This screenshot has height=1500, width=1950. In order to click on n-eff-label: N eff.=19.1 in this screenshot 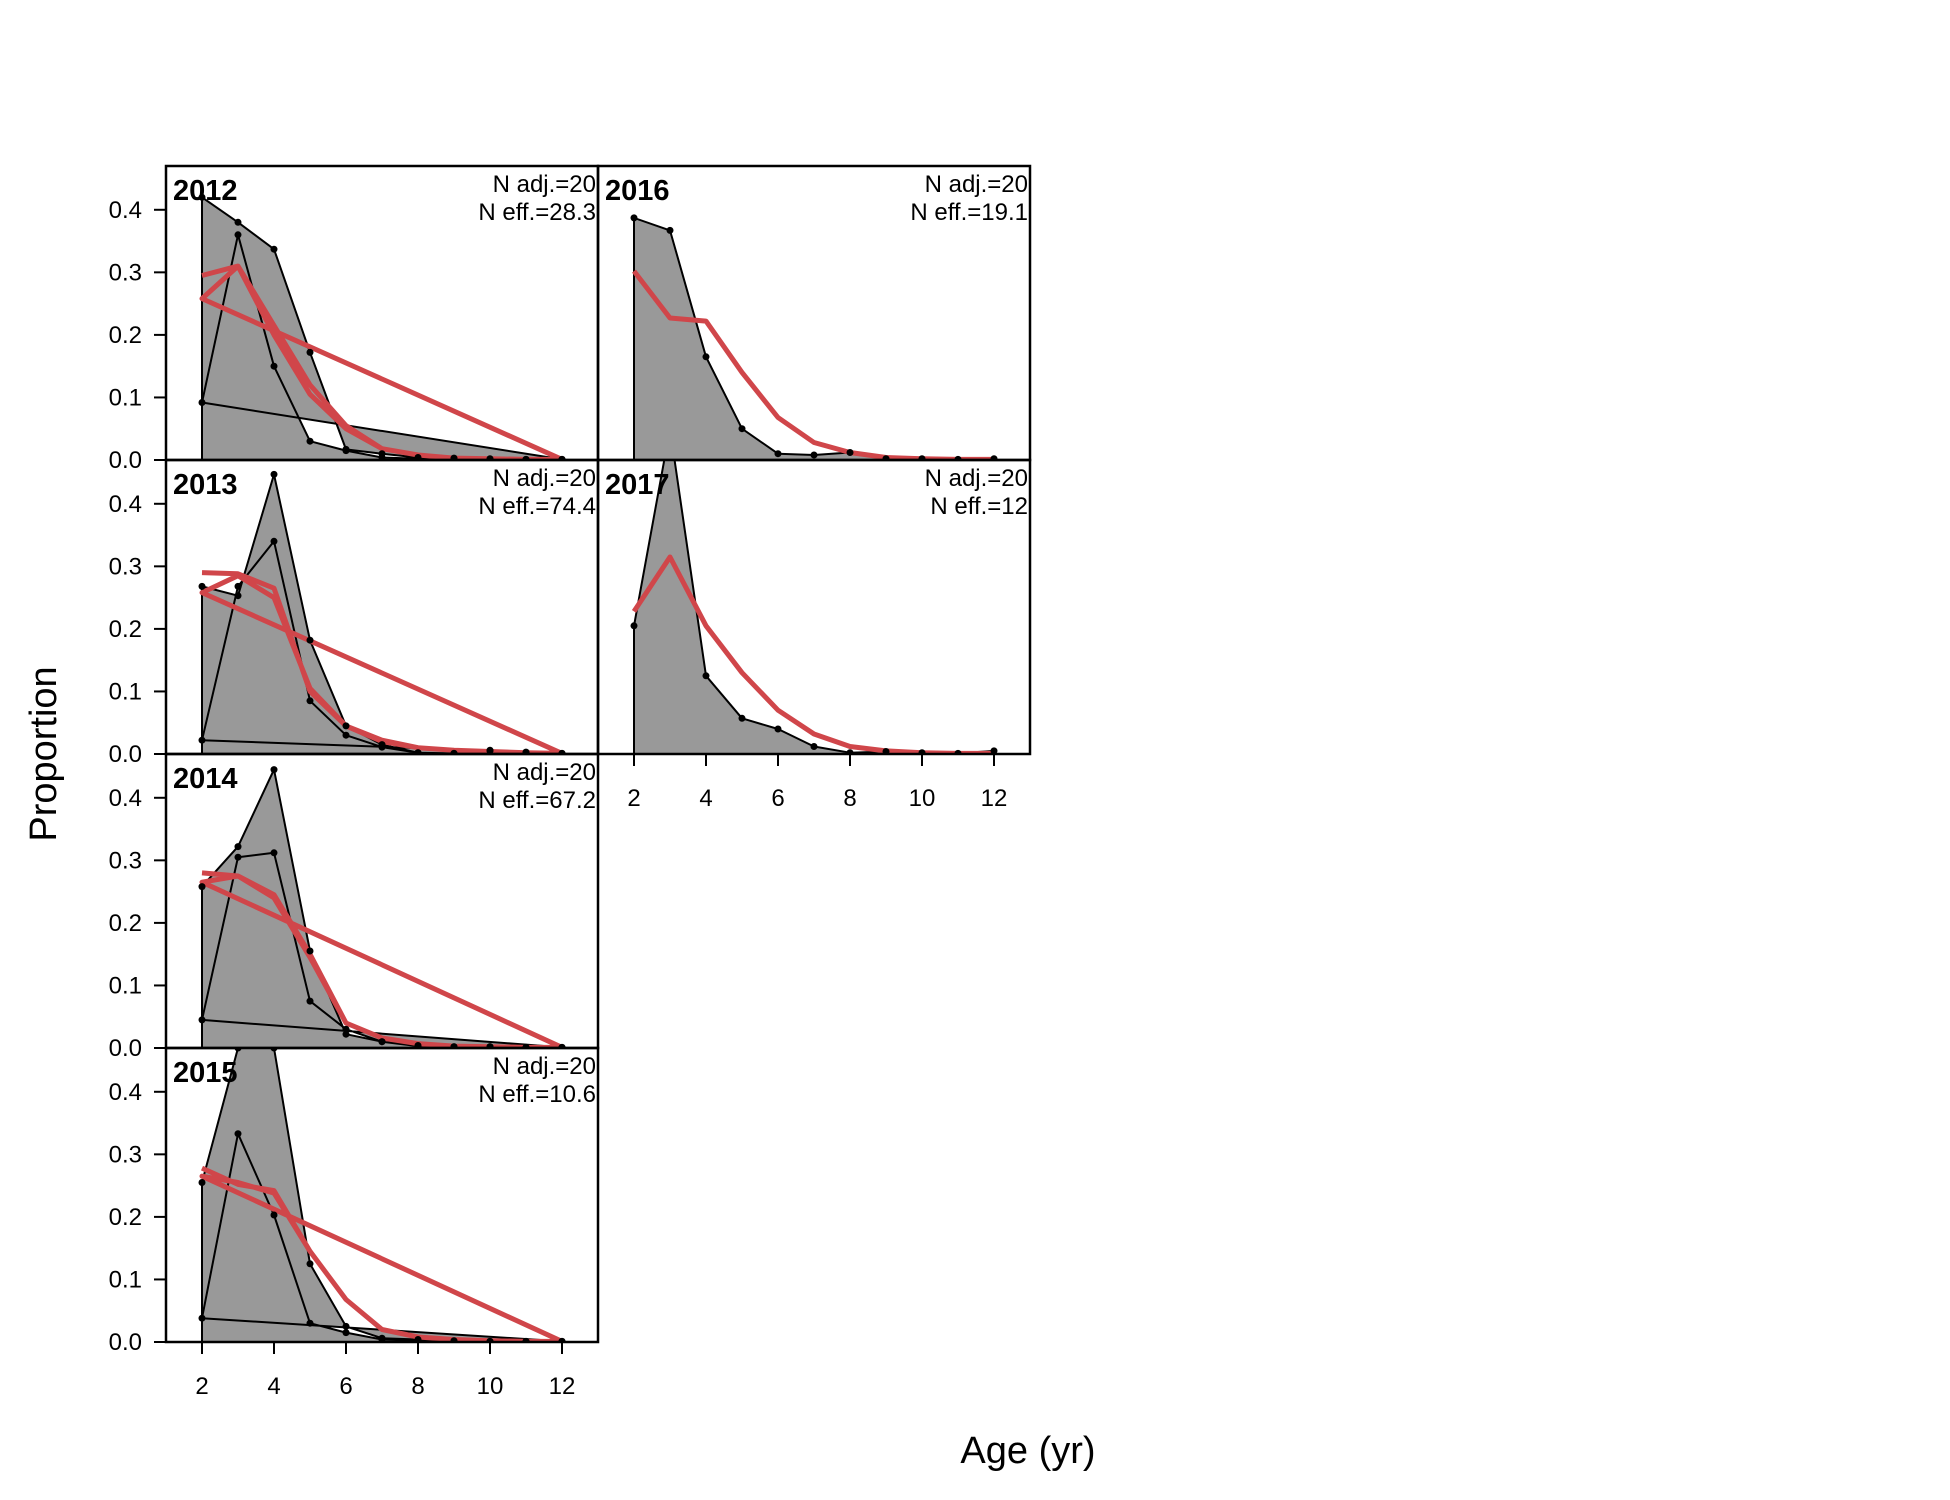, I will do `click(969, 212)`.